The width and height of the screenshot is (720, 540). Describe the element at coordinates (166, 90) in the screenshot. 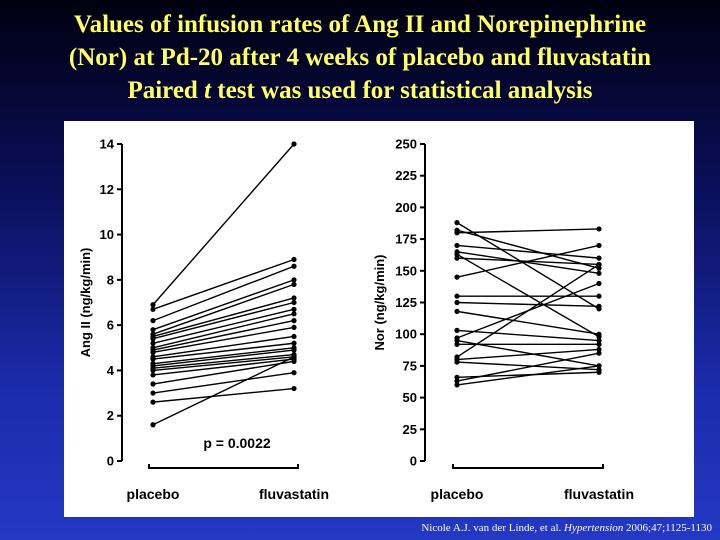

I see `title-line-3-pre: Paired` at that location.